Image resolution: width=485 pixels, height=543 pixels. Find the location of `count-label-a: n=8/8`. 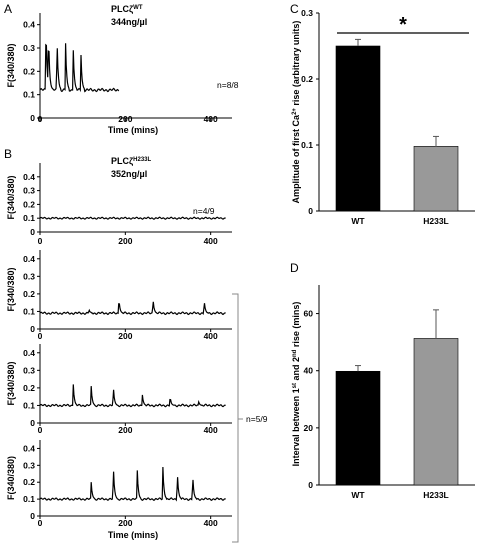

count-label-a: n=8/8 is located at coordinates (228, 85).